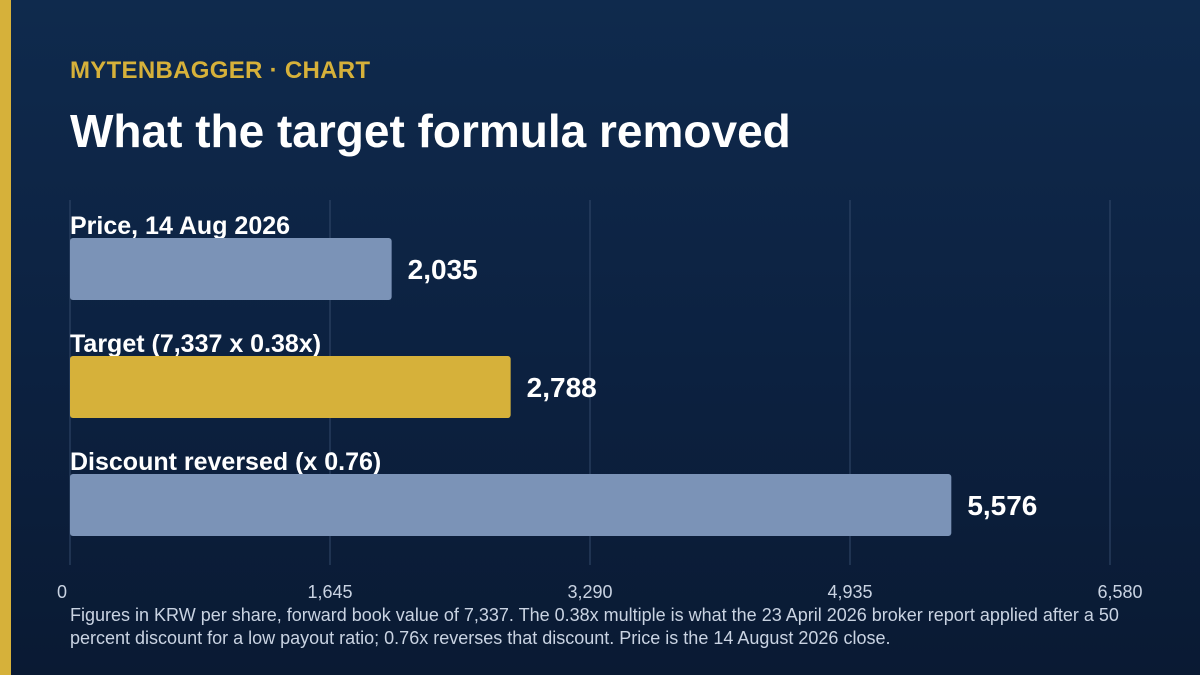 This screenshot has height=675, width=1200. I want to click on value-label: 2,788, so click(562, 387).